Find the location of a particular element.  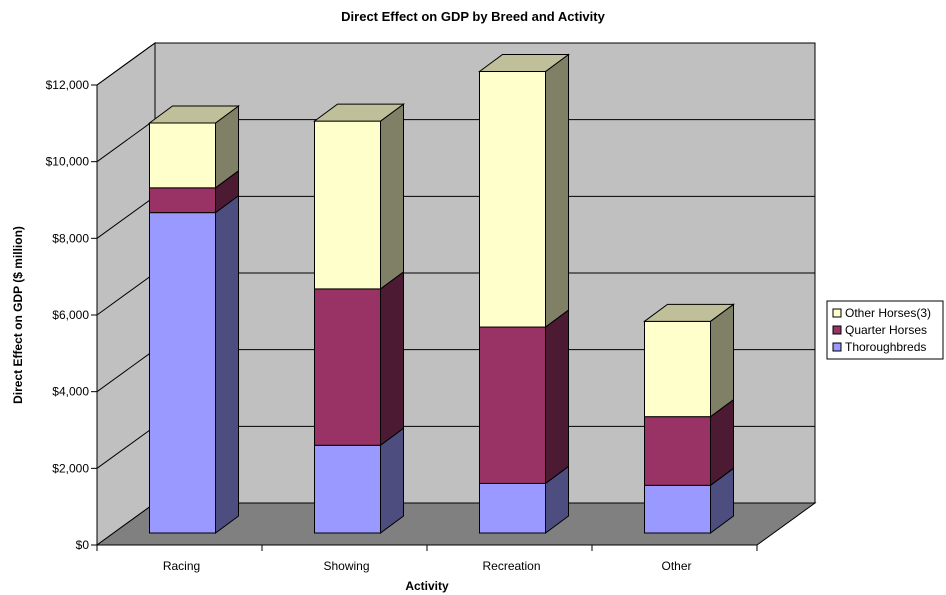

gridline is located at coordinates (455, 64).